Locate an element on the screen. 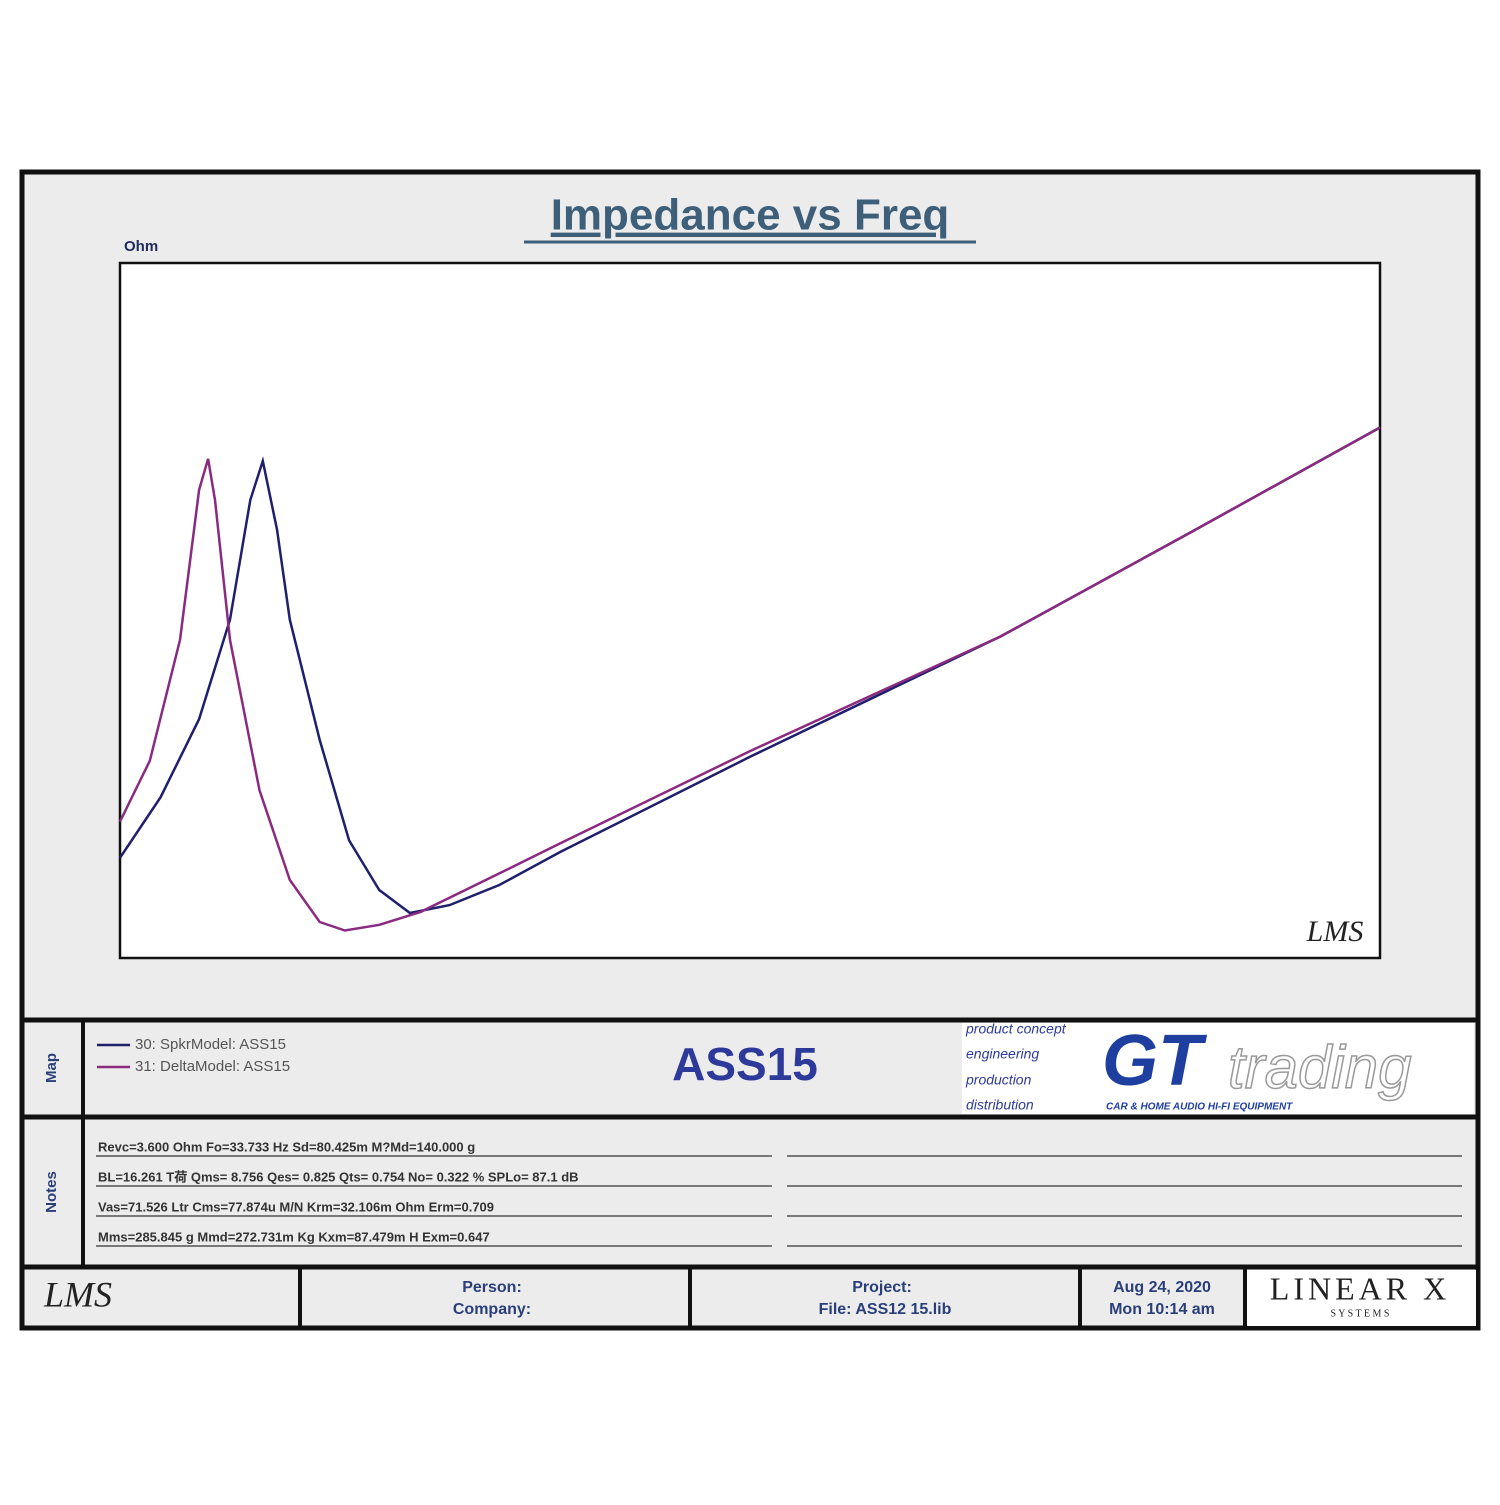 The height and width of the screenshot is (1505, 1500). time: Mon 10:14 am is located at coordinates (1162, 1309).